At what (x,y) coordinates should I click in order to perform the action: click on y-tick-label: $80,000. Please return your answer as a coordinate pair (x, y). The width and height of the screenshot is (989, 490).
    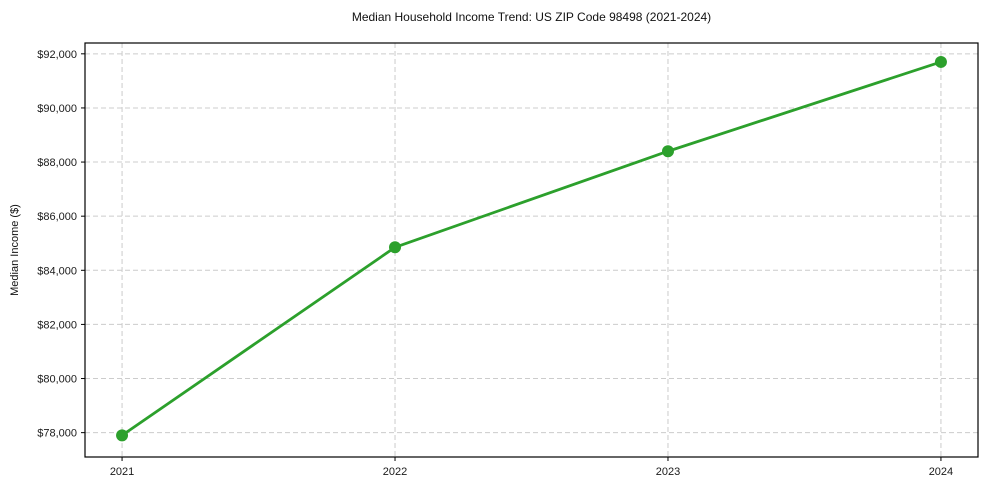
    Looking at the image, I should click on (57, 380).